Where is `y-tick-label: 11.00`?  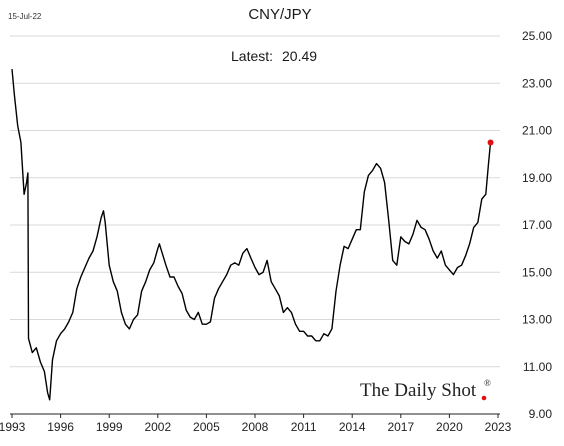
y-tick-label: 11.00 is located at coordinates (537, 367).